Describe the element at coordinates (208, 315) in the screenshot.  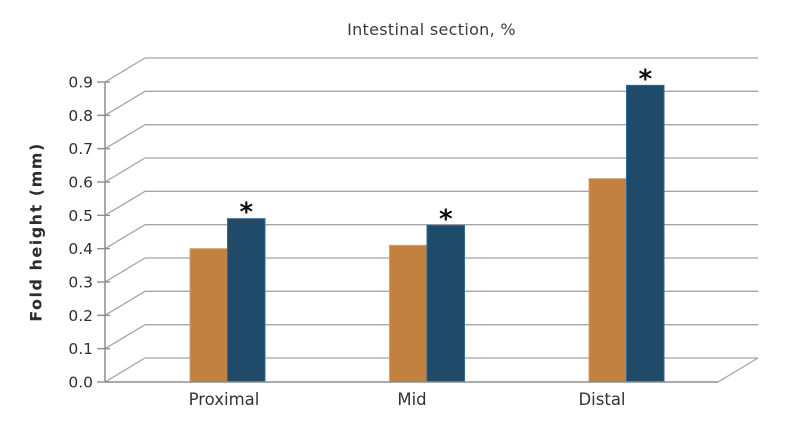
I see `bar-orange-bars-proximal` at that location.